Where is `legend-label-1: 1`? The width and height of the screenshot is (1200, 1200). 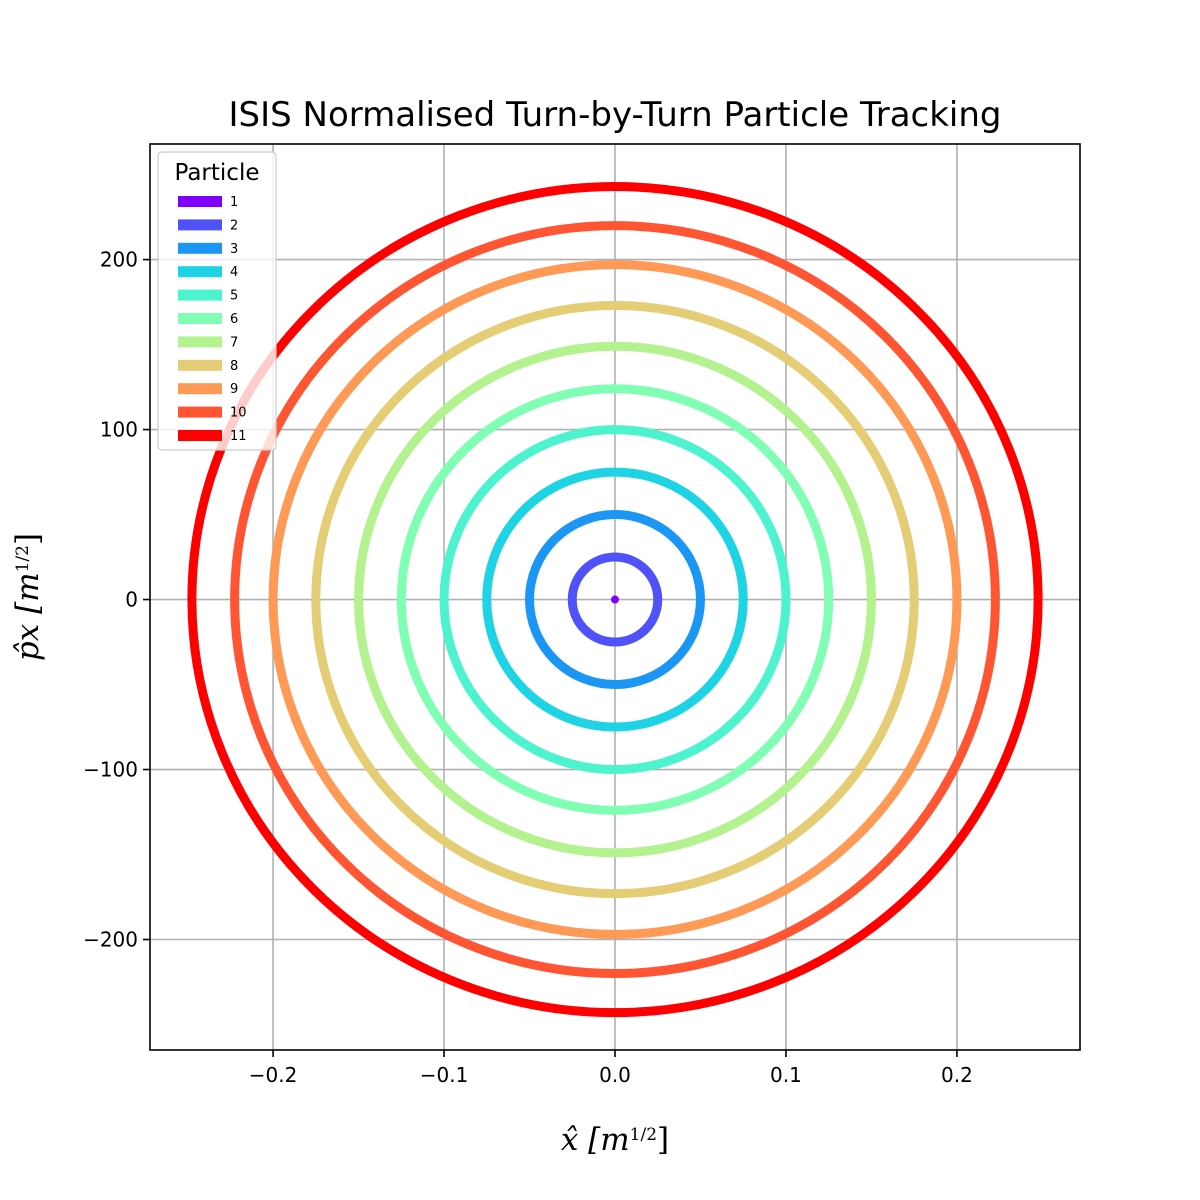 legend-label-1: 1 is located at coordinates (234, 202).